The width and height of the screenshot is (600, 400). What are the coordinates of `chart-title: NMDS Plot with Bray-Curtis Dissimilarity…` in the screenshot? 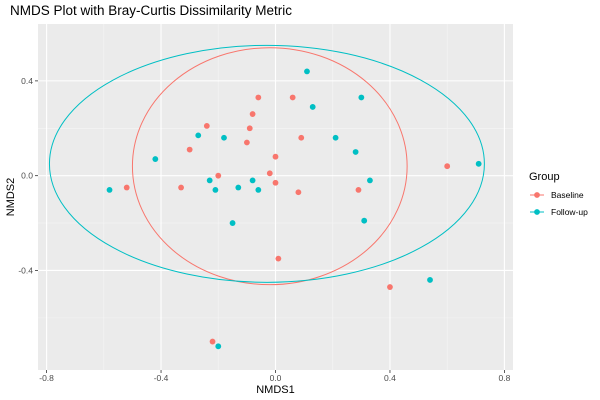 It's located at (151, 10).